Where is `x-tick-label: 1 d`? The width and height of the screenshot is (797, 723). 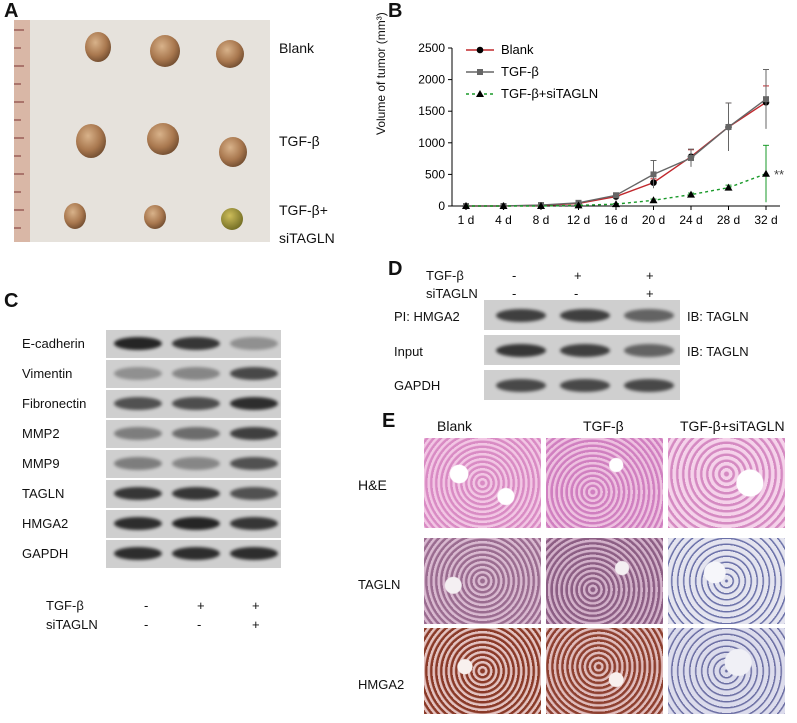
x-tick-label: 1 d is located at coordinates (466, 220).